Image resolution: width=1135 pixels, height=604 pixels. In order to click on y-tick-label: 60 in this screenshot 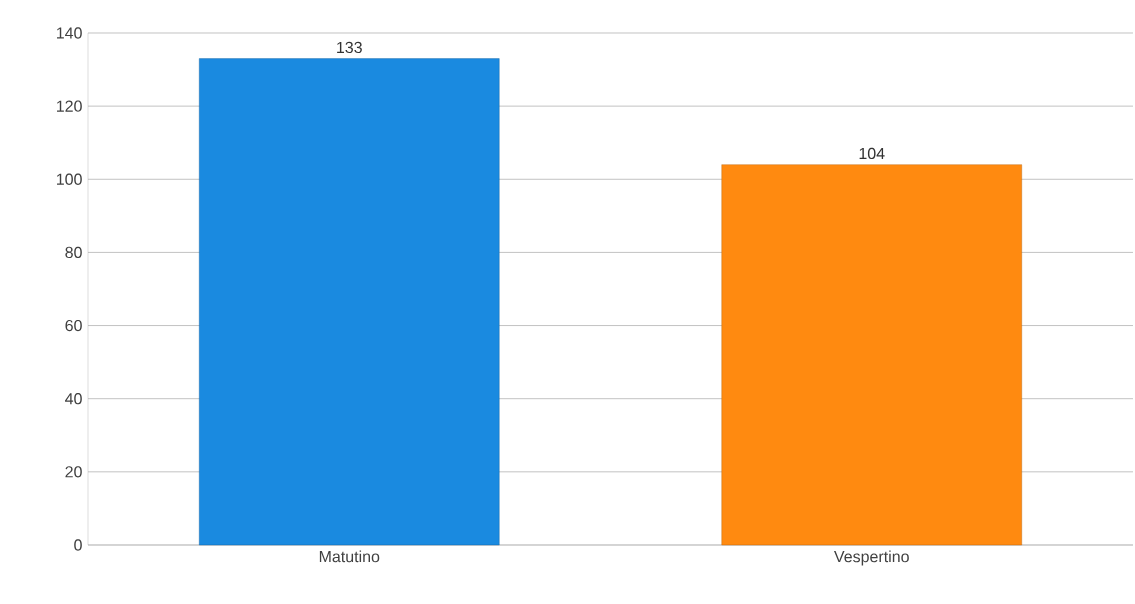, I will do `click(73, 325)`.